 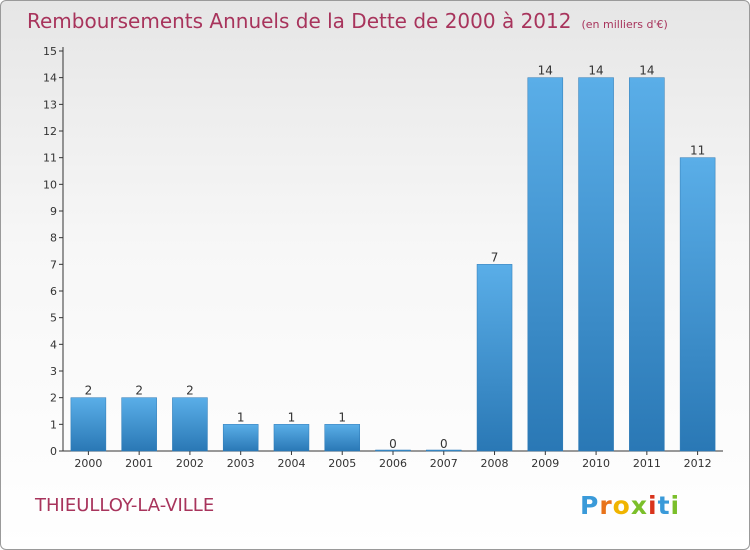 I want to click on bar-2003, so click(x=240, y=438).